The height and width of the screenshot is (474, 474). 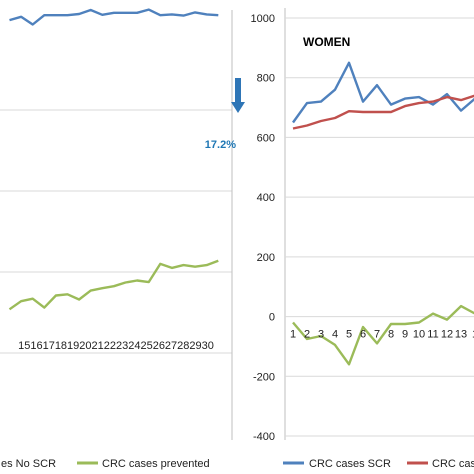 I want to click on x-tick-label: 9, so click(x=405, y=335).